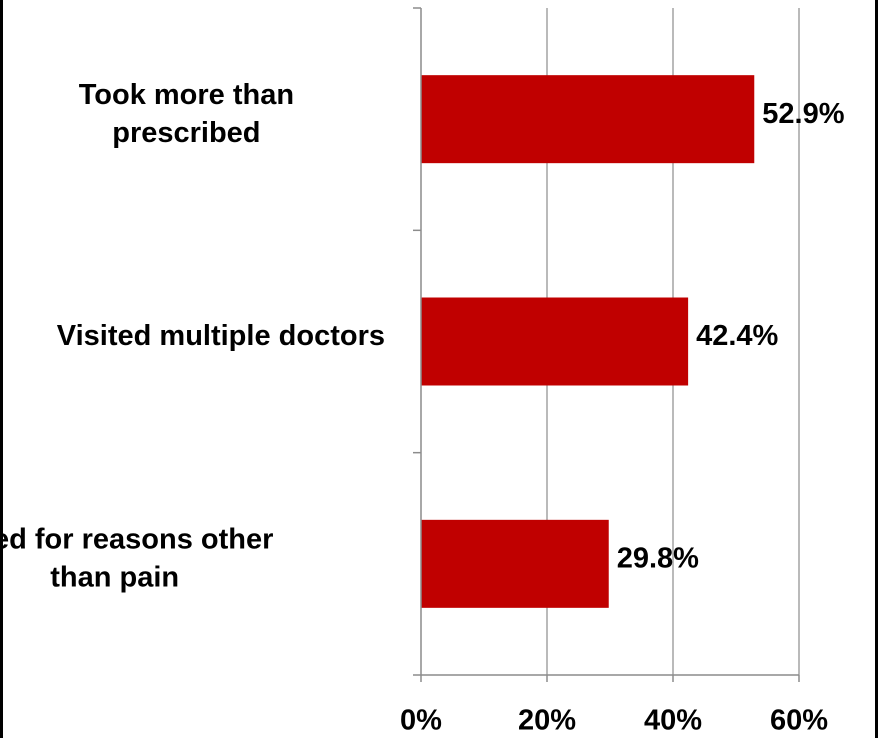 The height and width of the screenshot is (738, 878). Describe the element at coordinates (138, 558) in the screenshot. I see `category-label-3: Used for reasons other than pain` at that location.